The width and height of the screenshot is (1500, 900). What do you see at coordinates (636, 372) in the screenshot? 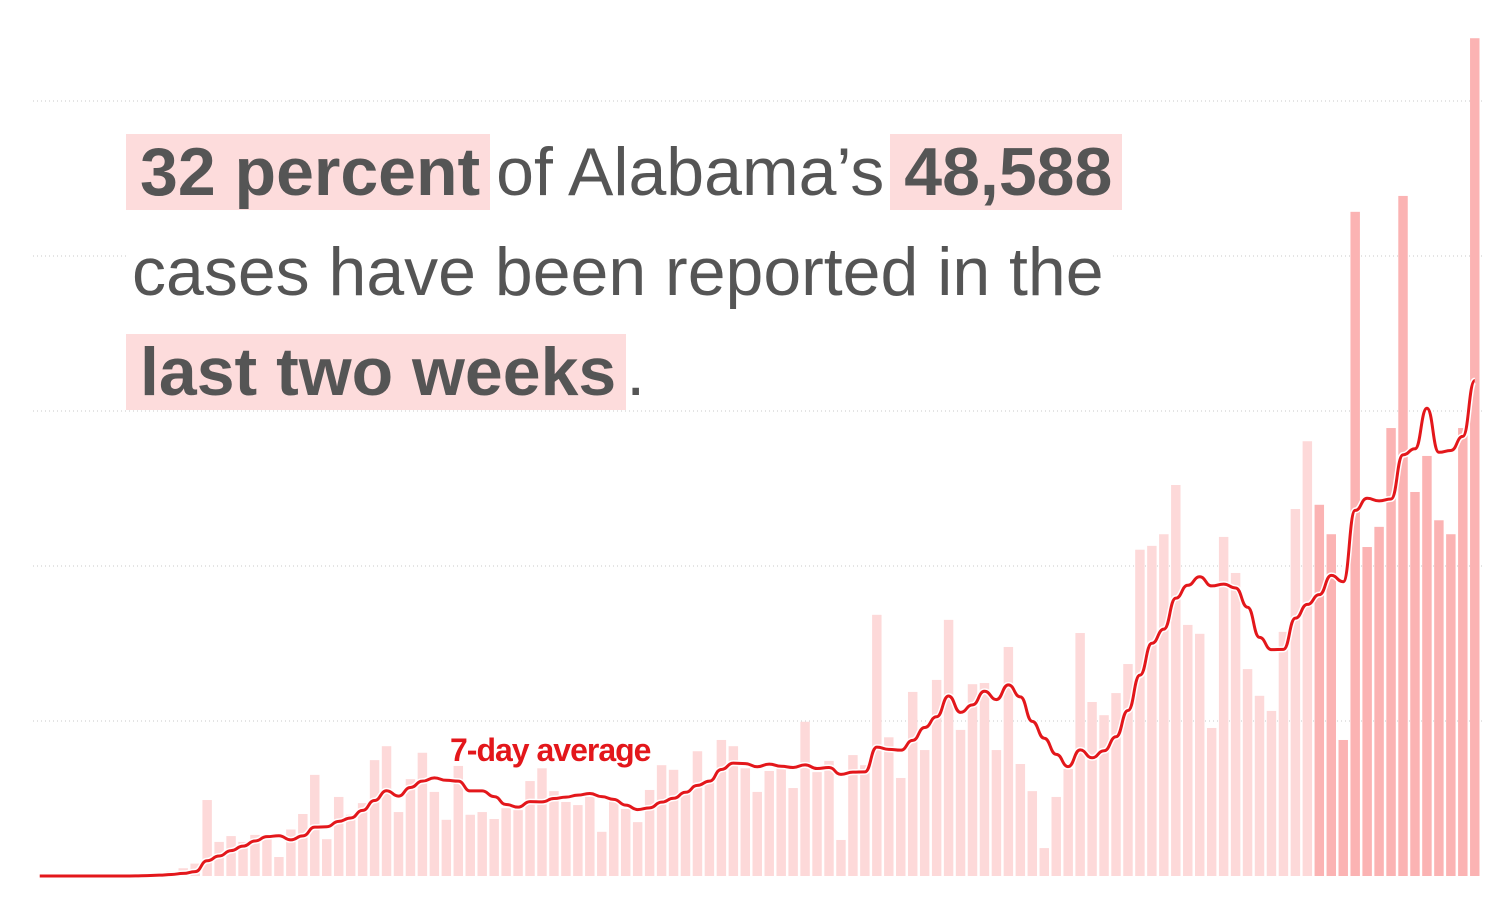
I see `headline-period: .` at bounding box center [636, 372].